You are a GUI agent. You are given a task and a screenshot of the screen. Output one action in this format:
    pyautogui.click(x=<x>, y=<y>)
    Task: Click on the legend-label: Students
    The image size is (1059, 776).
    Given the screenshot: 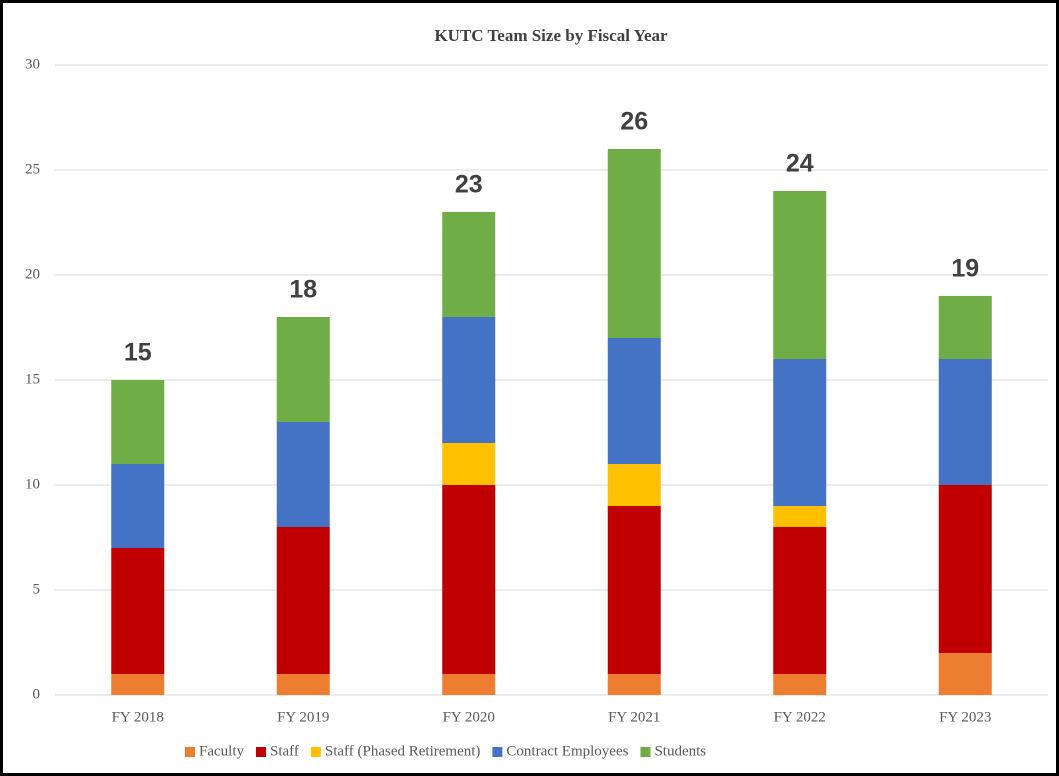 What is the action you would take?
    pyautogui.click(x=680, y=751)
    